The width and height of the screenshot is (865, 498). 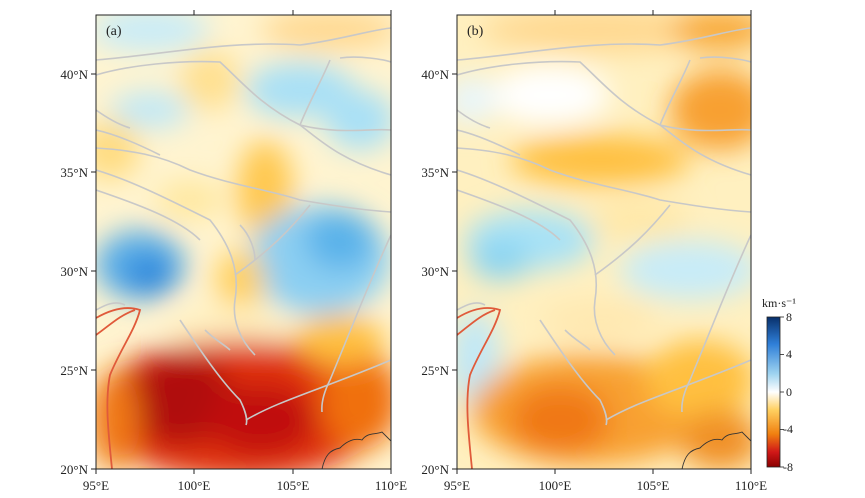 What do you see at coordinates (789, 354) in the screenshot?
I see `colorbar-tick-4: 4` at bounding box center [789, 354].